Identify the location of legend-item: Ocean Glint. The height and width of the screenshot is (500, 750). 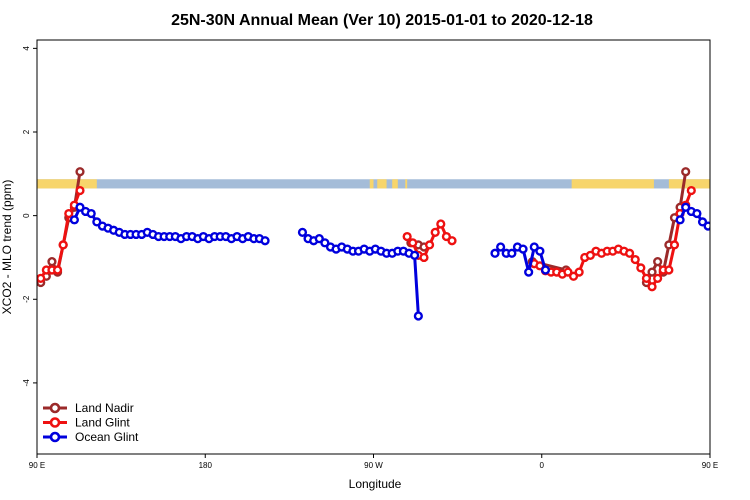
(91, 437).